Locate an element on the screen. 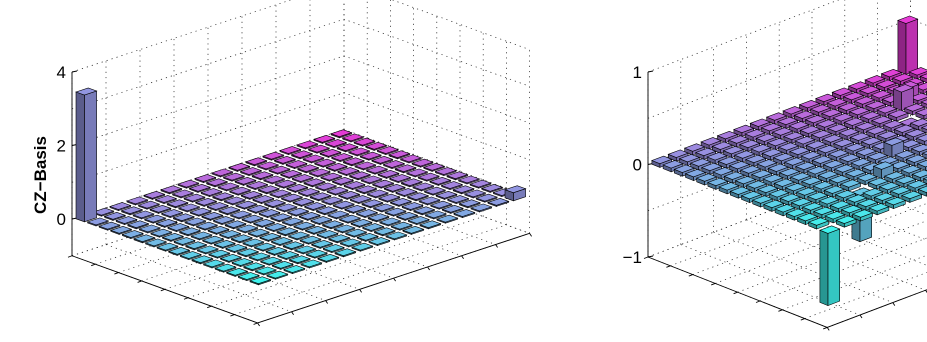 This screenshot has width=927, height=342. y-axis-label: CZ−Basis is located at coordinates (40, 175).